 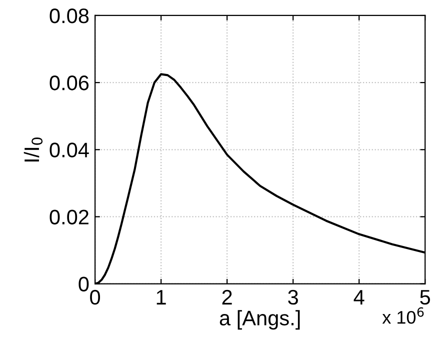 What do you see at coordinates (69, 16) in the screenshot?
I see `y-tick-label: 0.08` at bounding box center [69, 16].